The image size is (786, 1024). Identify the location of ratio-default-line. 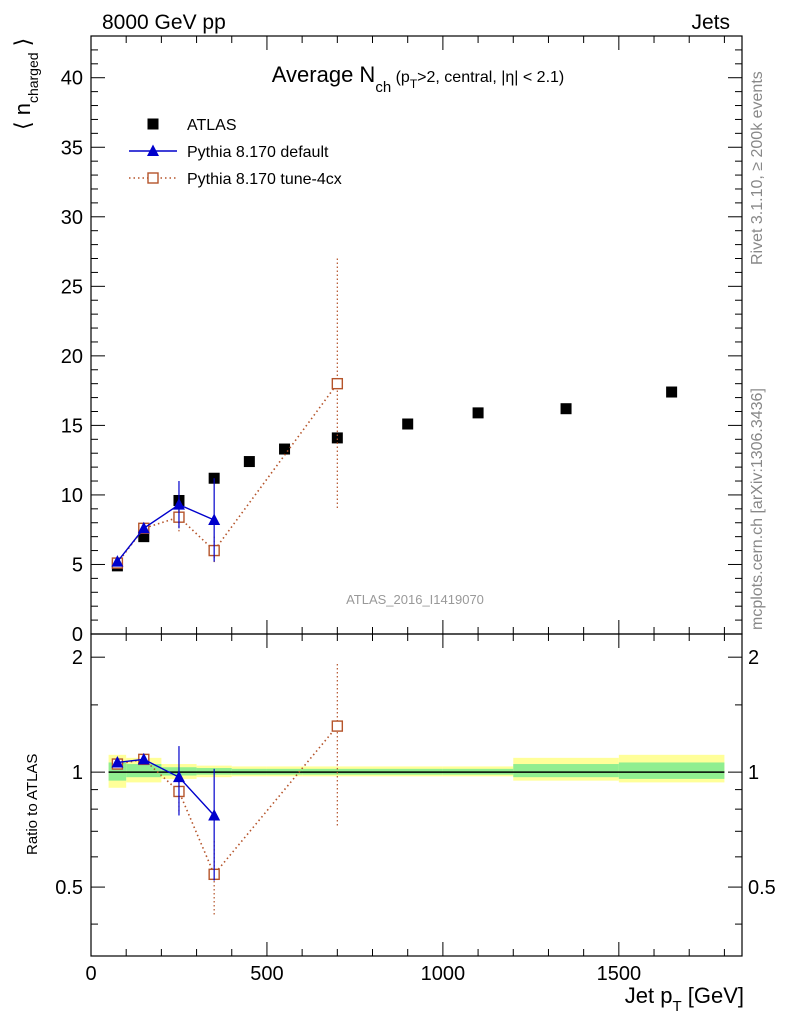
(166, 787).